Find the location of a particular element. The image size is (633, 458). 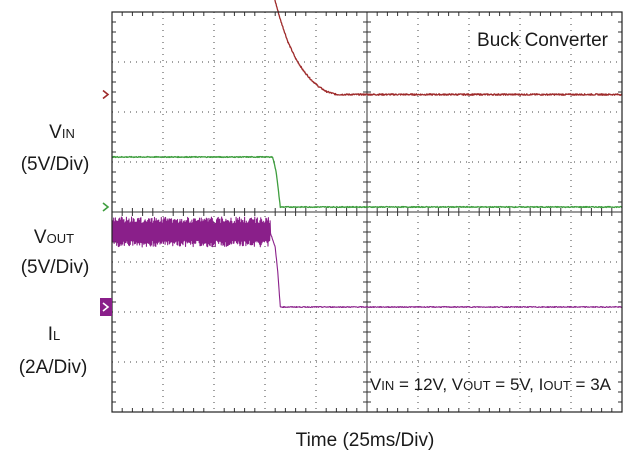

cond-iout-val: = 3A is located at coordinates (591, 384).